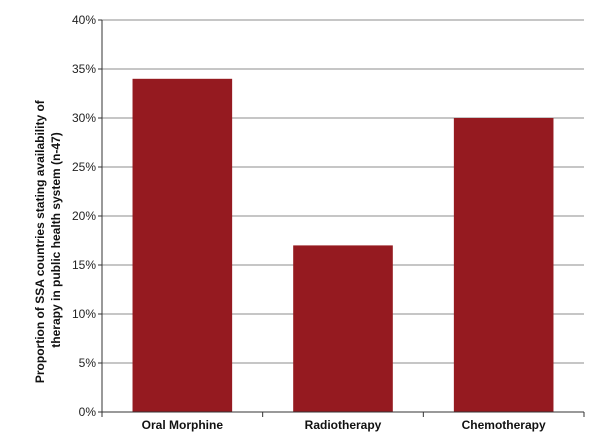  Describe the element at coordinates (88, 412) in the screenshot. I see `y-tick-label-0: 0%` at that location.